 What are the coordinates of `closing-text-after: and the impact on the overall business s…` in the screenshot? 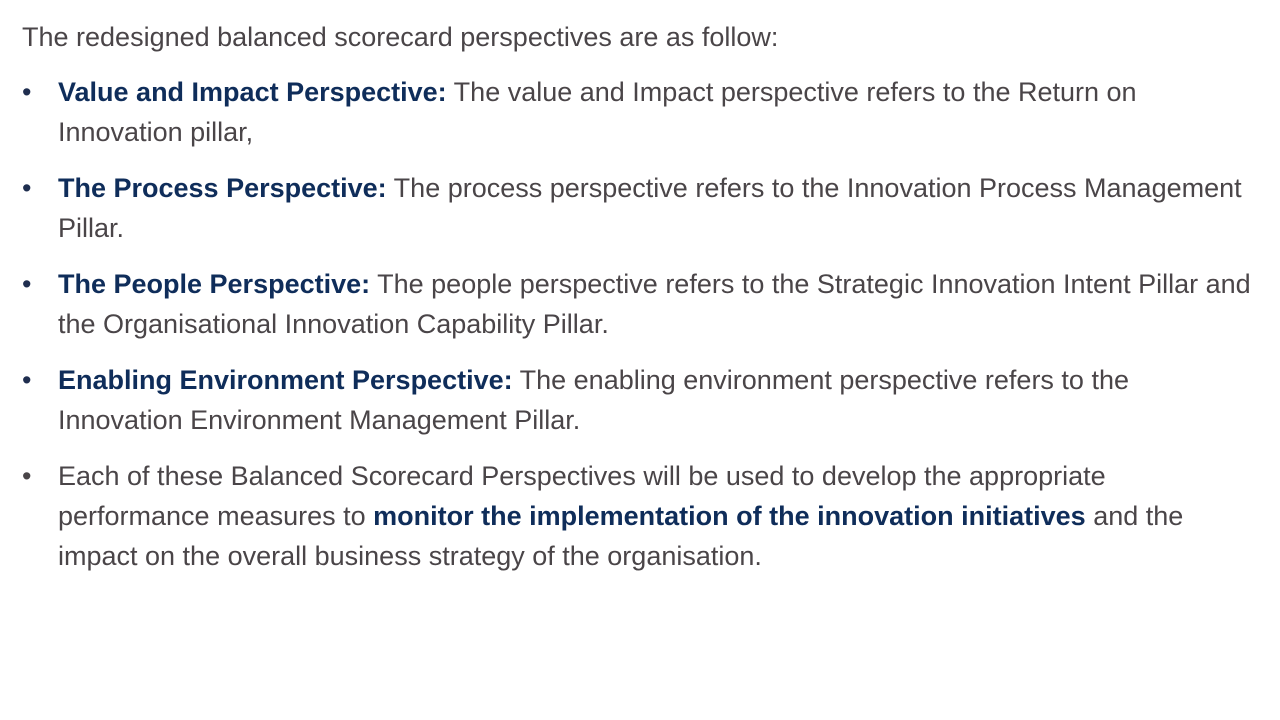 It's located at (621, 536).